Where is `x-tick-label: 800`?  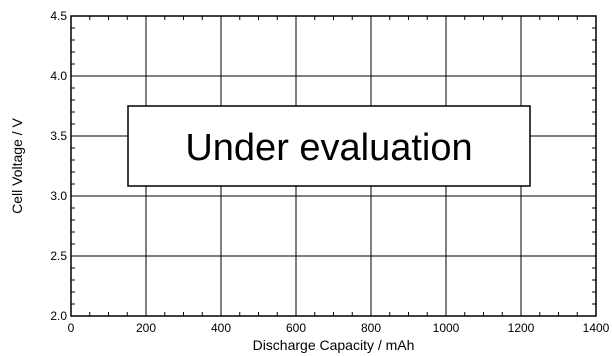 x-tick-label: 800 is located at coordinates (371, 328).